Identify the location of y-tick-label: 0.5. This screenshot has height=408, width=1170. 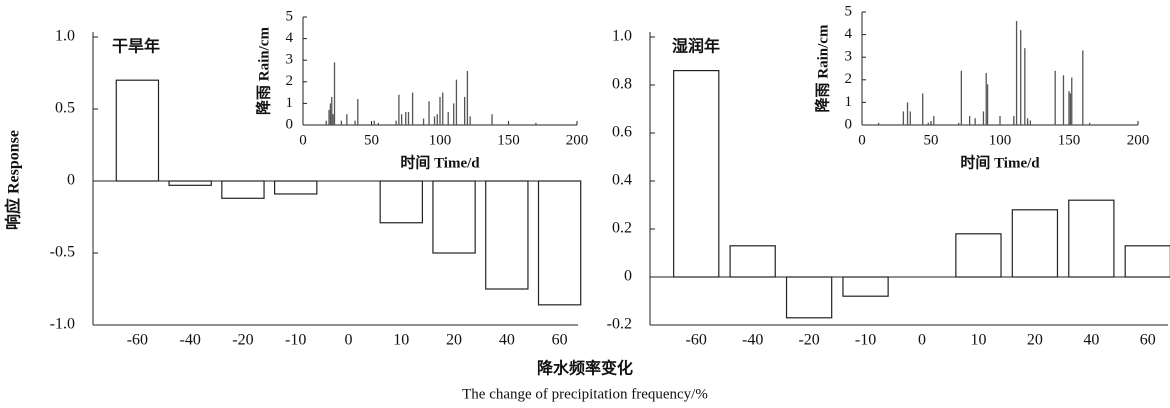
(65, 108).